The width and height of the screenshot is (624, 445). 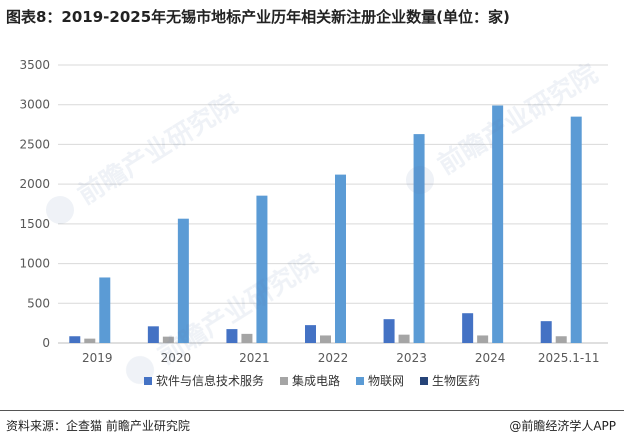 What do you see at coordinates (209, 381) in the screenshot?
I see `legend-label: 软件与信息技术服务` at bounding box center [209, 381].